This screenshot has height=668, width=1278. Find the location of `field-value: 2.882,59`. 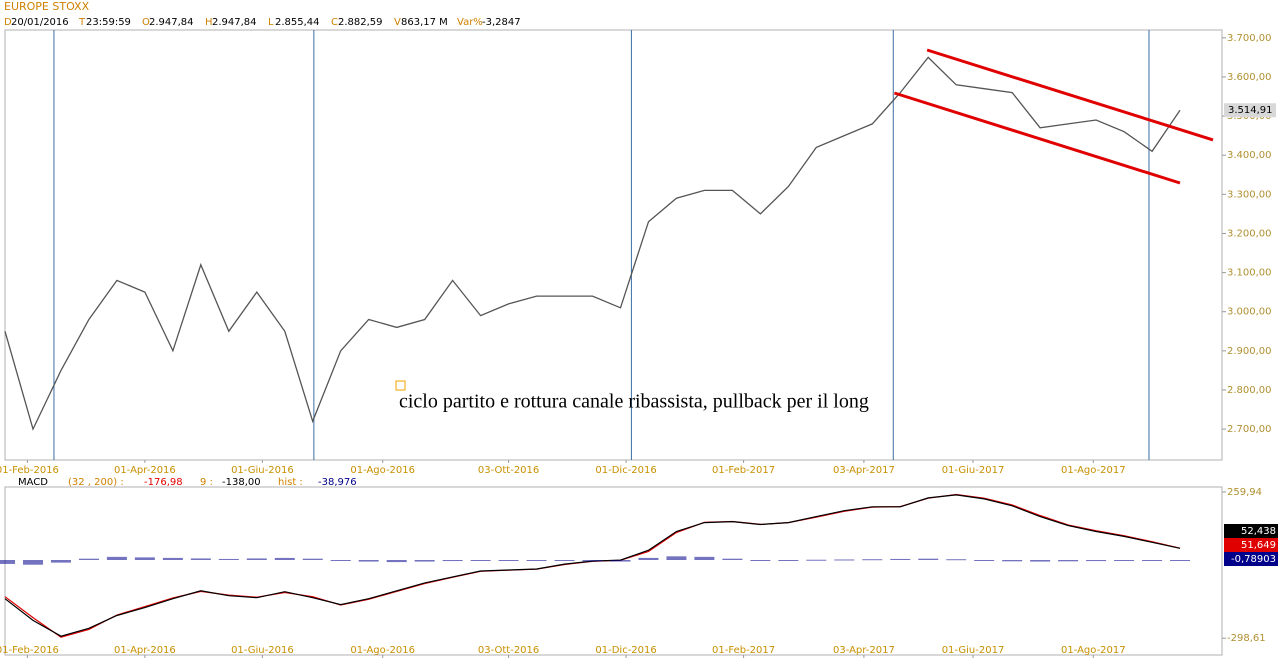

field-value: 2.882,59 is located at coordinates (360, 22).